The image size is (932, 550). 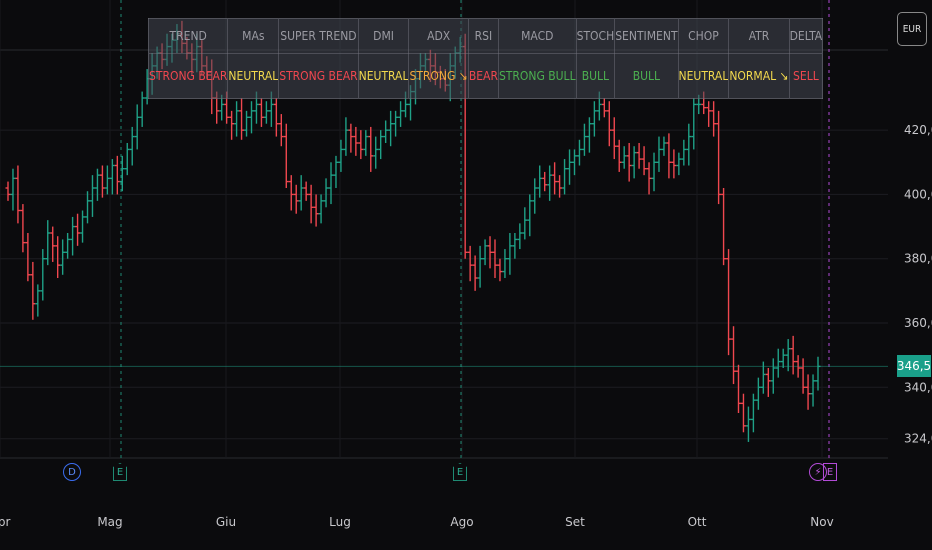 I want to click on x-tick-label: Ago, so click(x=461, y=522).